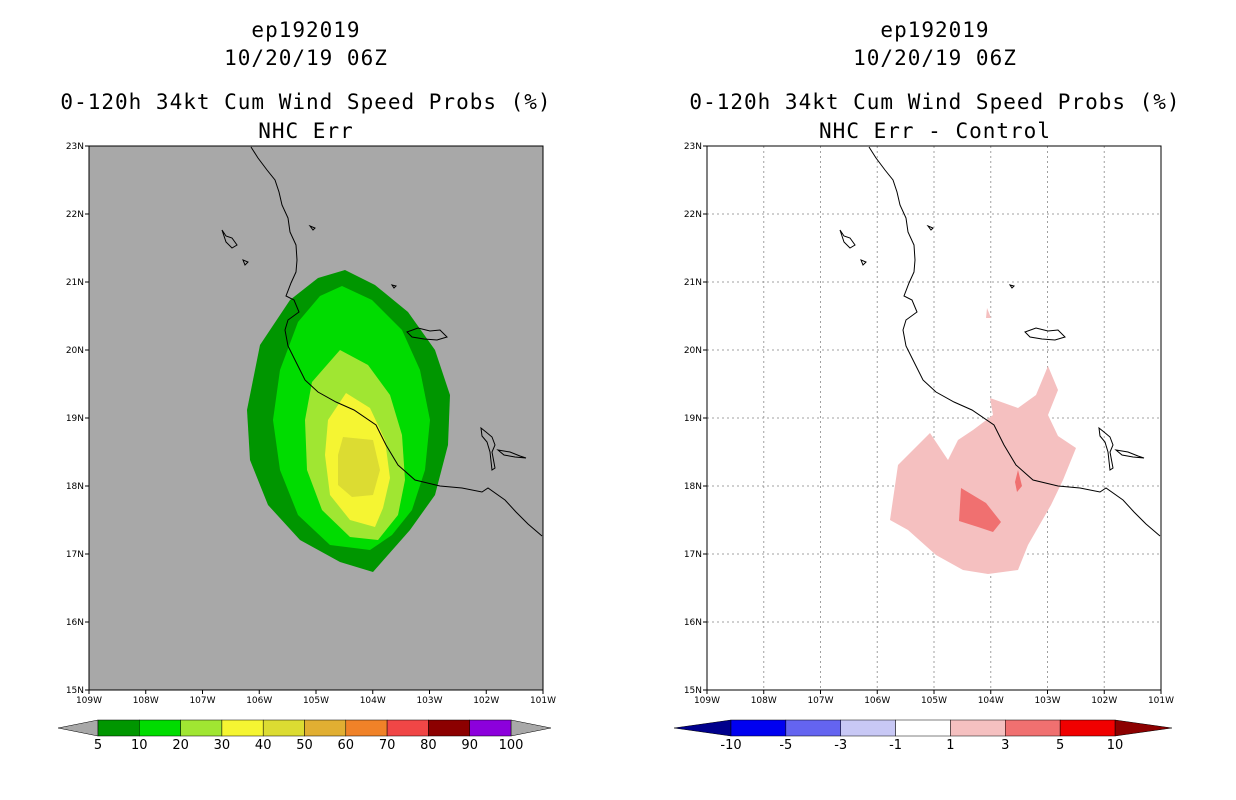 This screenshot has width=1236, height=800. I want to click on left-lake-chapala, so click(427, 334).